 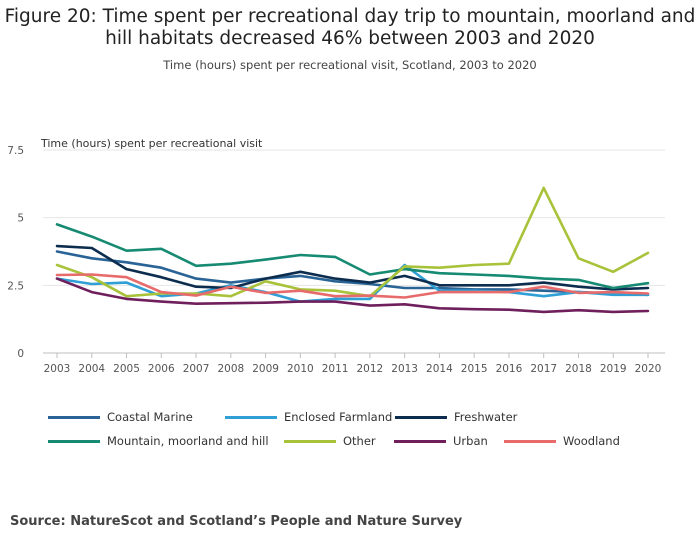 What do you see at coordinates (470, 441) in the screenshot?
I see `legend-label: Urban` at bounding box center [470, 441].